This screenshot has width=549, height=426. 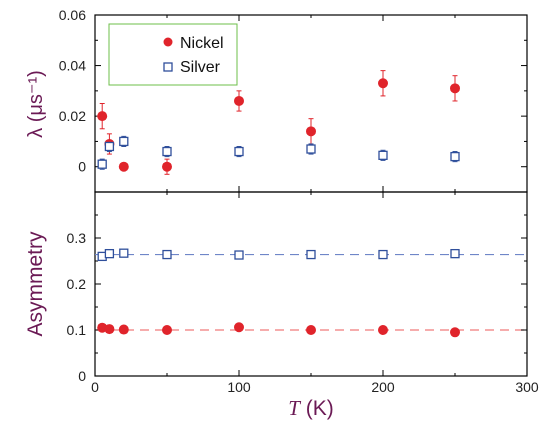 I want to click on x-tick-label: 300, so click(x=527, y=387).